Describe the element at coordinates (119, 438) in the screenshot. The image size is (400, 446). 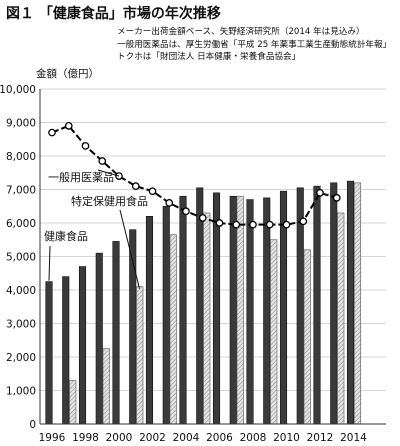
I see `x-tick-label: 2000` at that location.